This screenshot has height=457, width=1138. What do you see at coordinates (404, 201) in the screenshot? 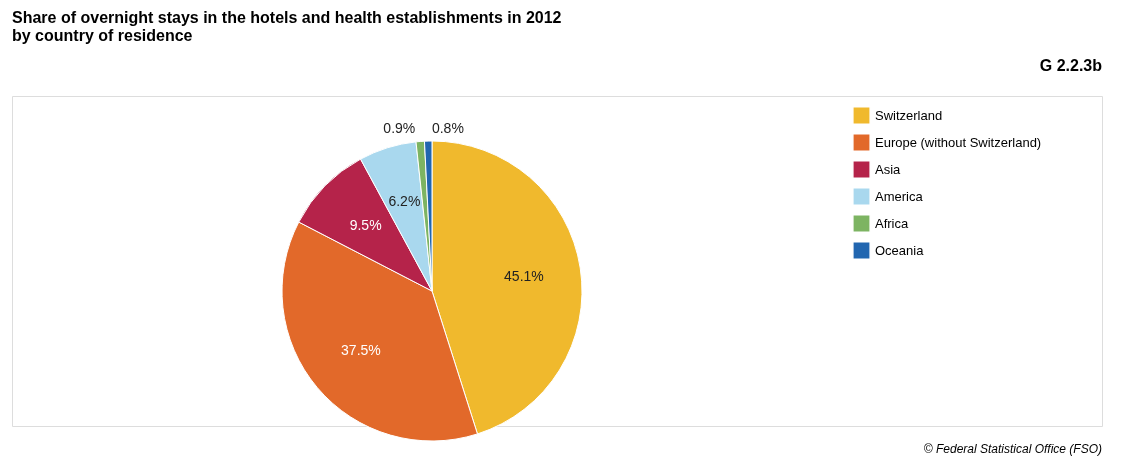
I see `data-label: 6.2%` at bounding box center [404, 201].